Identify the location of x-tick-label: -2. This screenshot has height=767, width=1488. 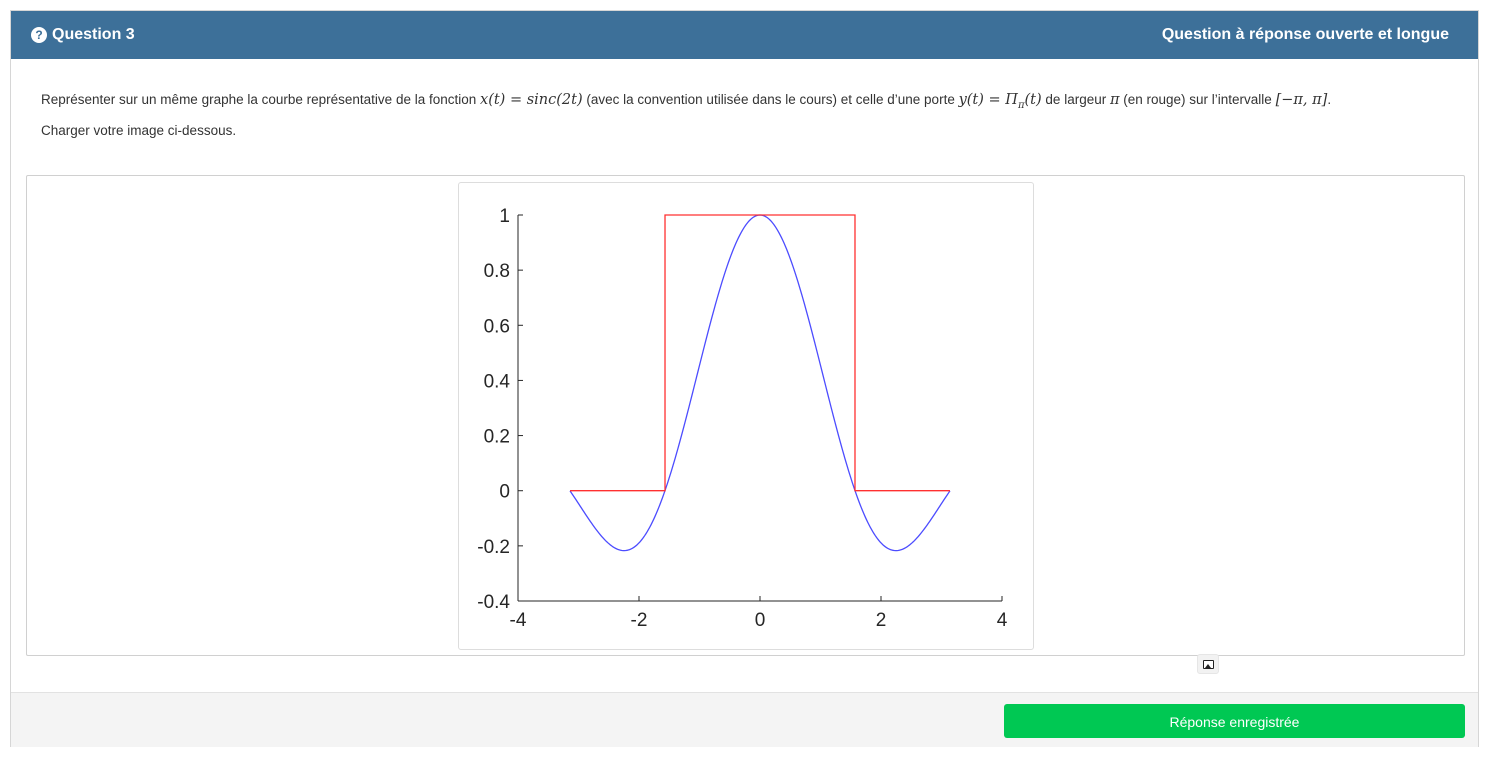
(639, 620).